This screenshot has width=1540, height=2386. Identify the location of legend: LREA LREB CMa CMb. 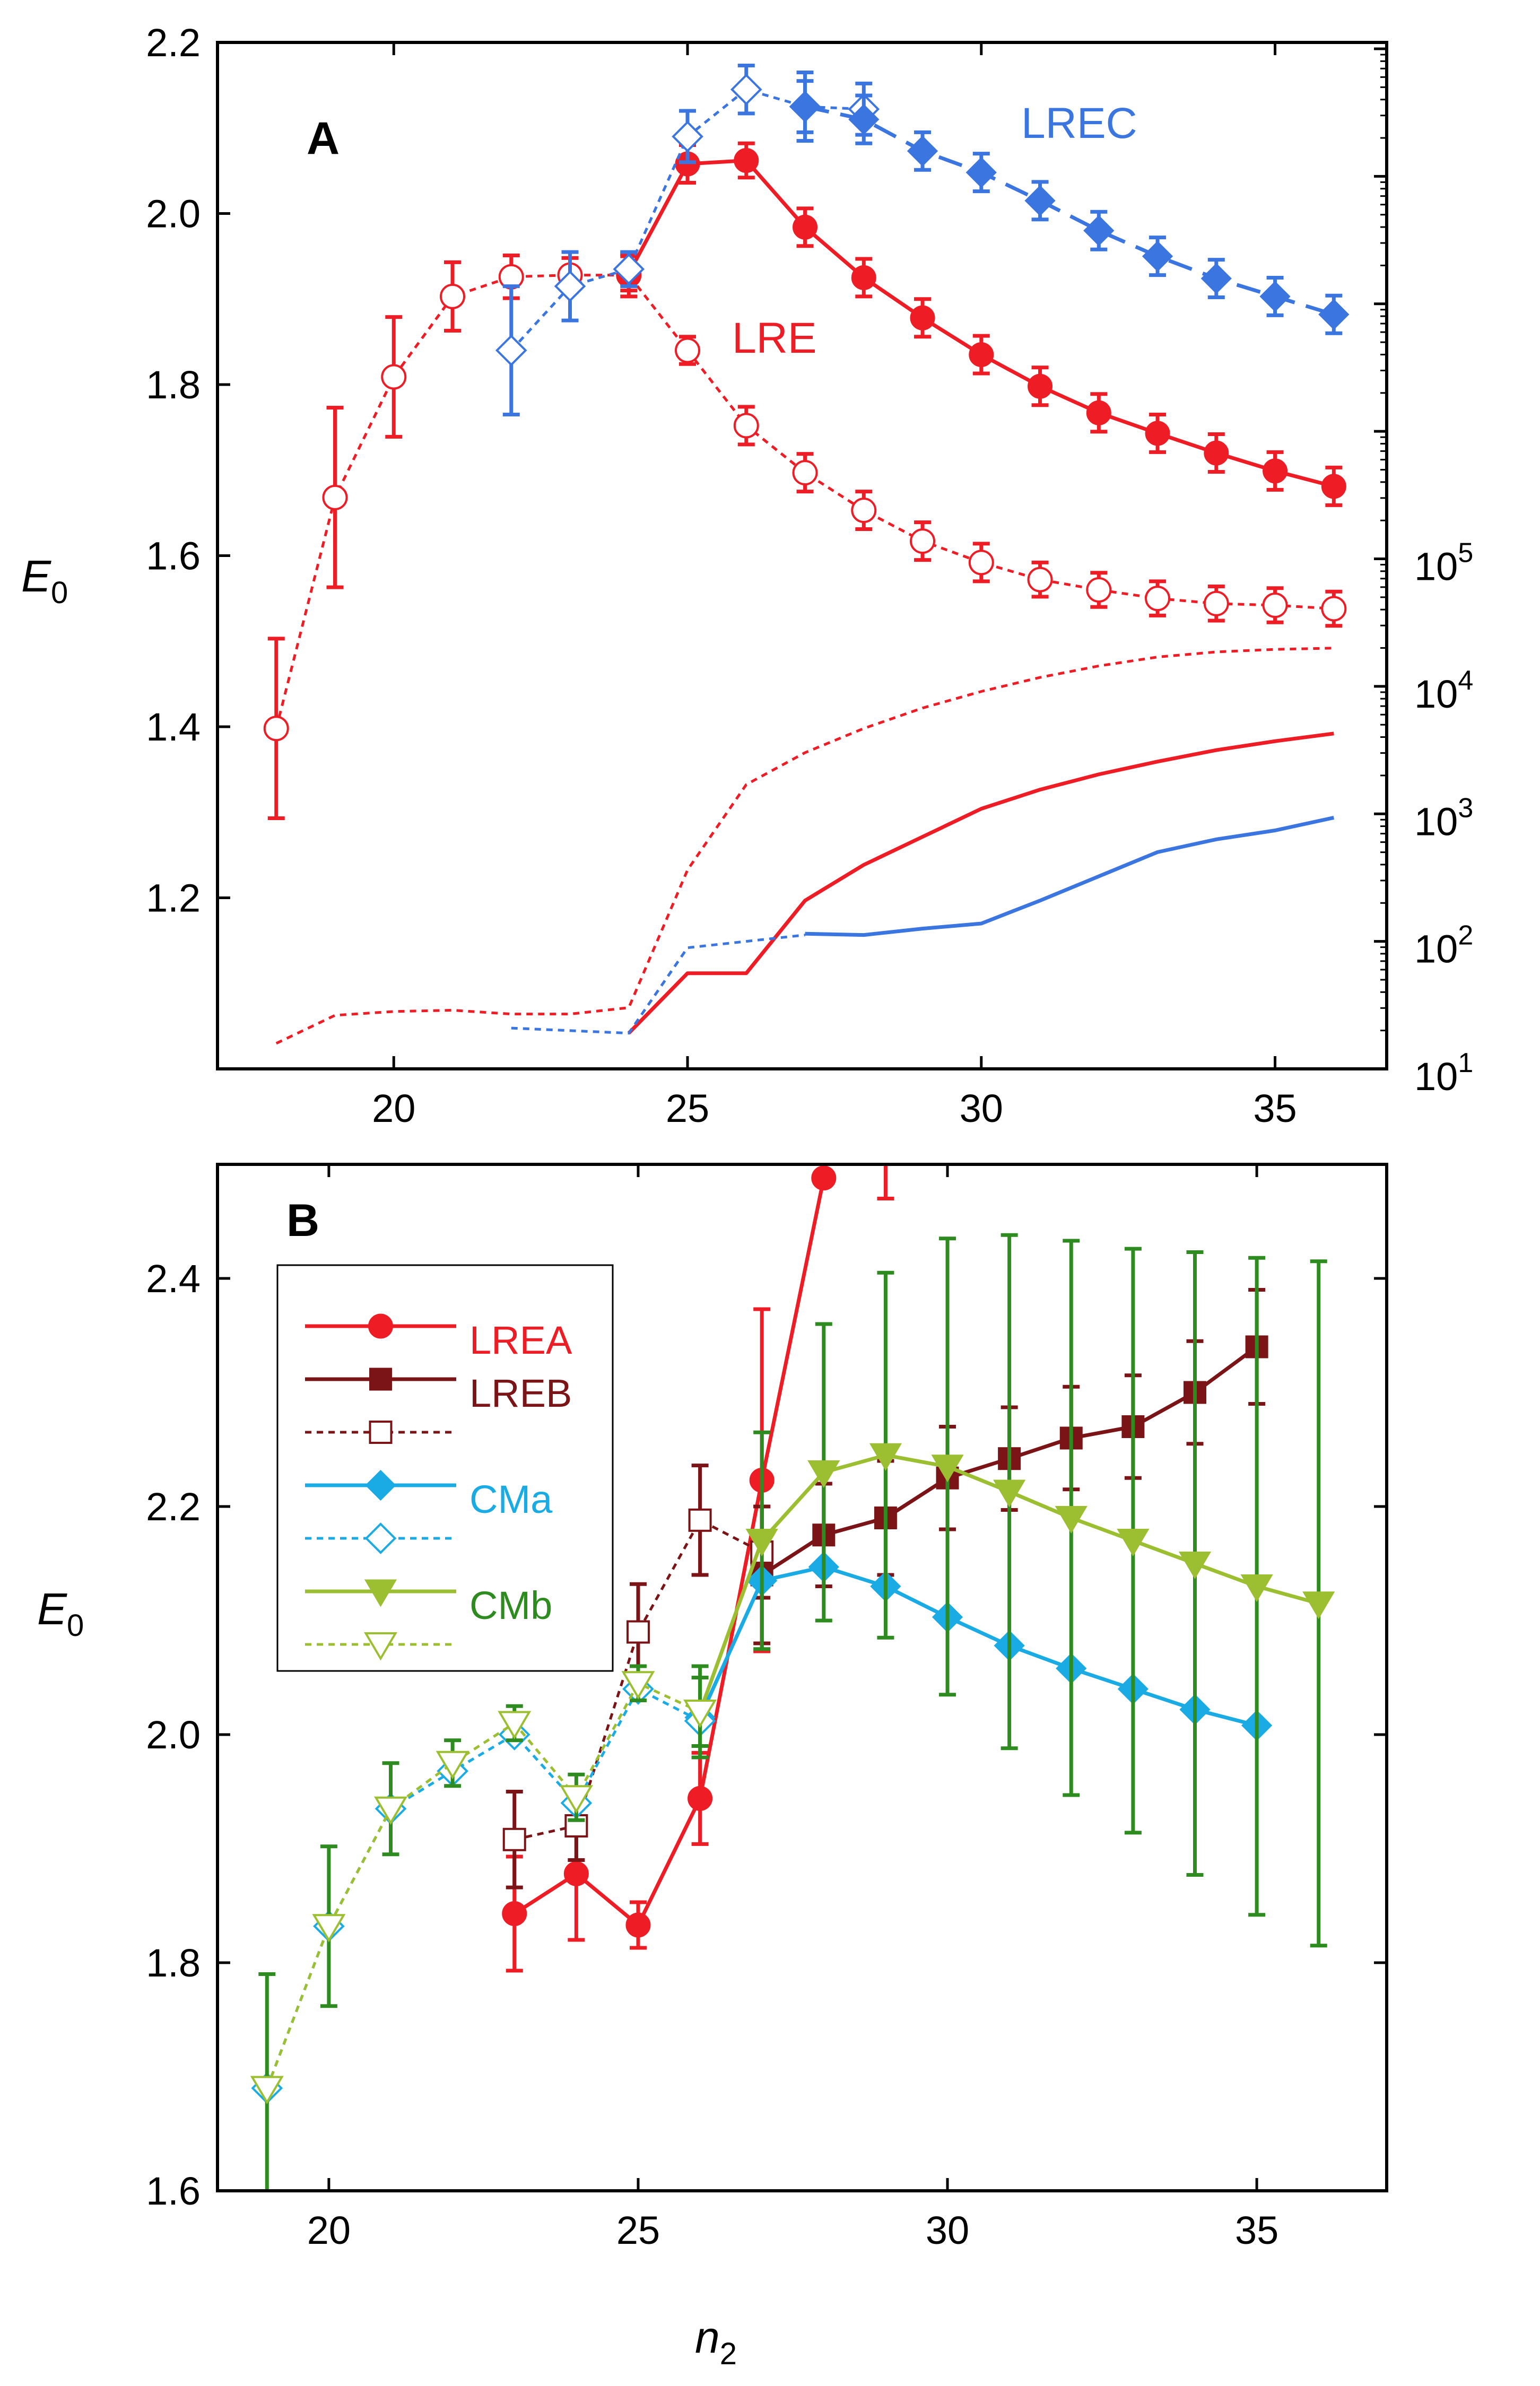
(445, 1468).